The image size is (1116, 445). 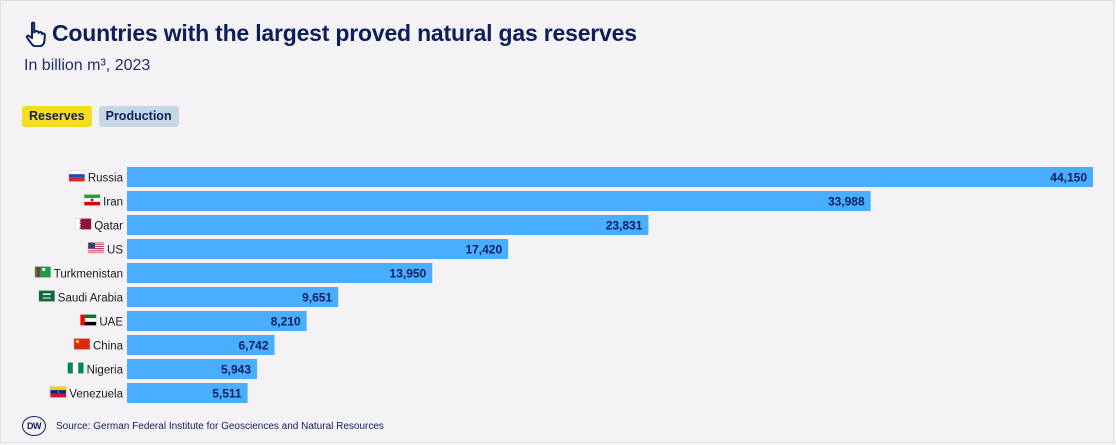 I want to click on metric-tabs: Reserves Production, so click(x=100, y=116).